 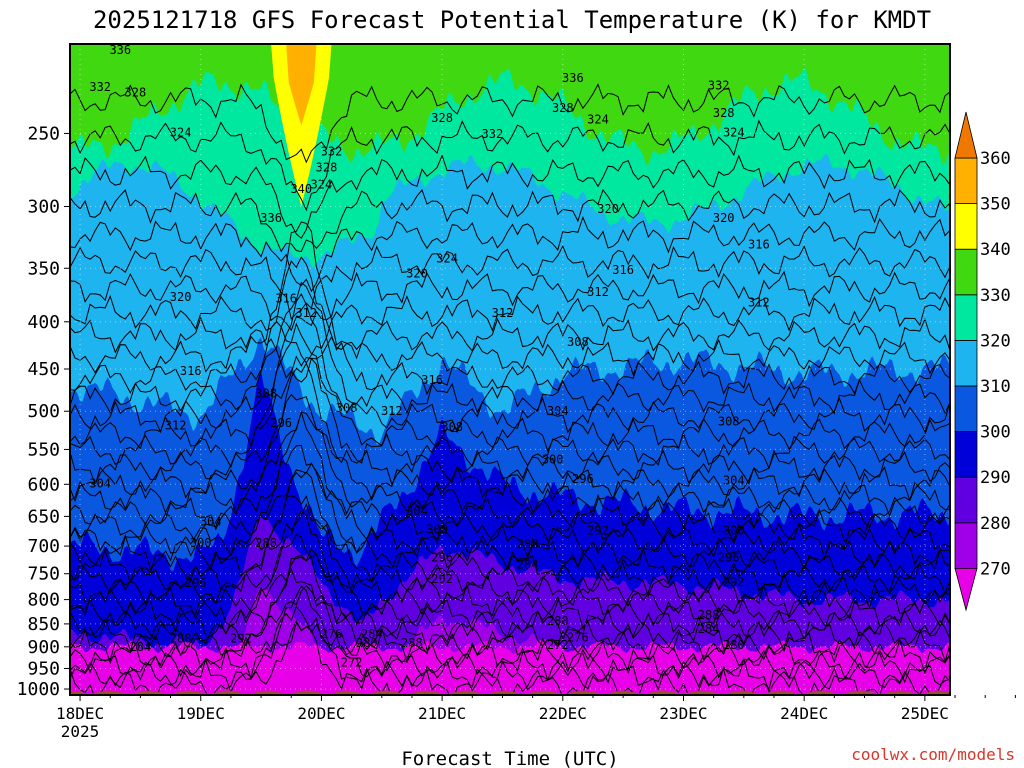 I want to click on theta-270-band, so click(x=510, y=667).